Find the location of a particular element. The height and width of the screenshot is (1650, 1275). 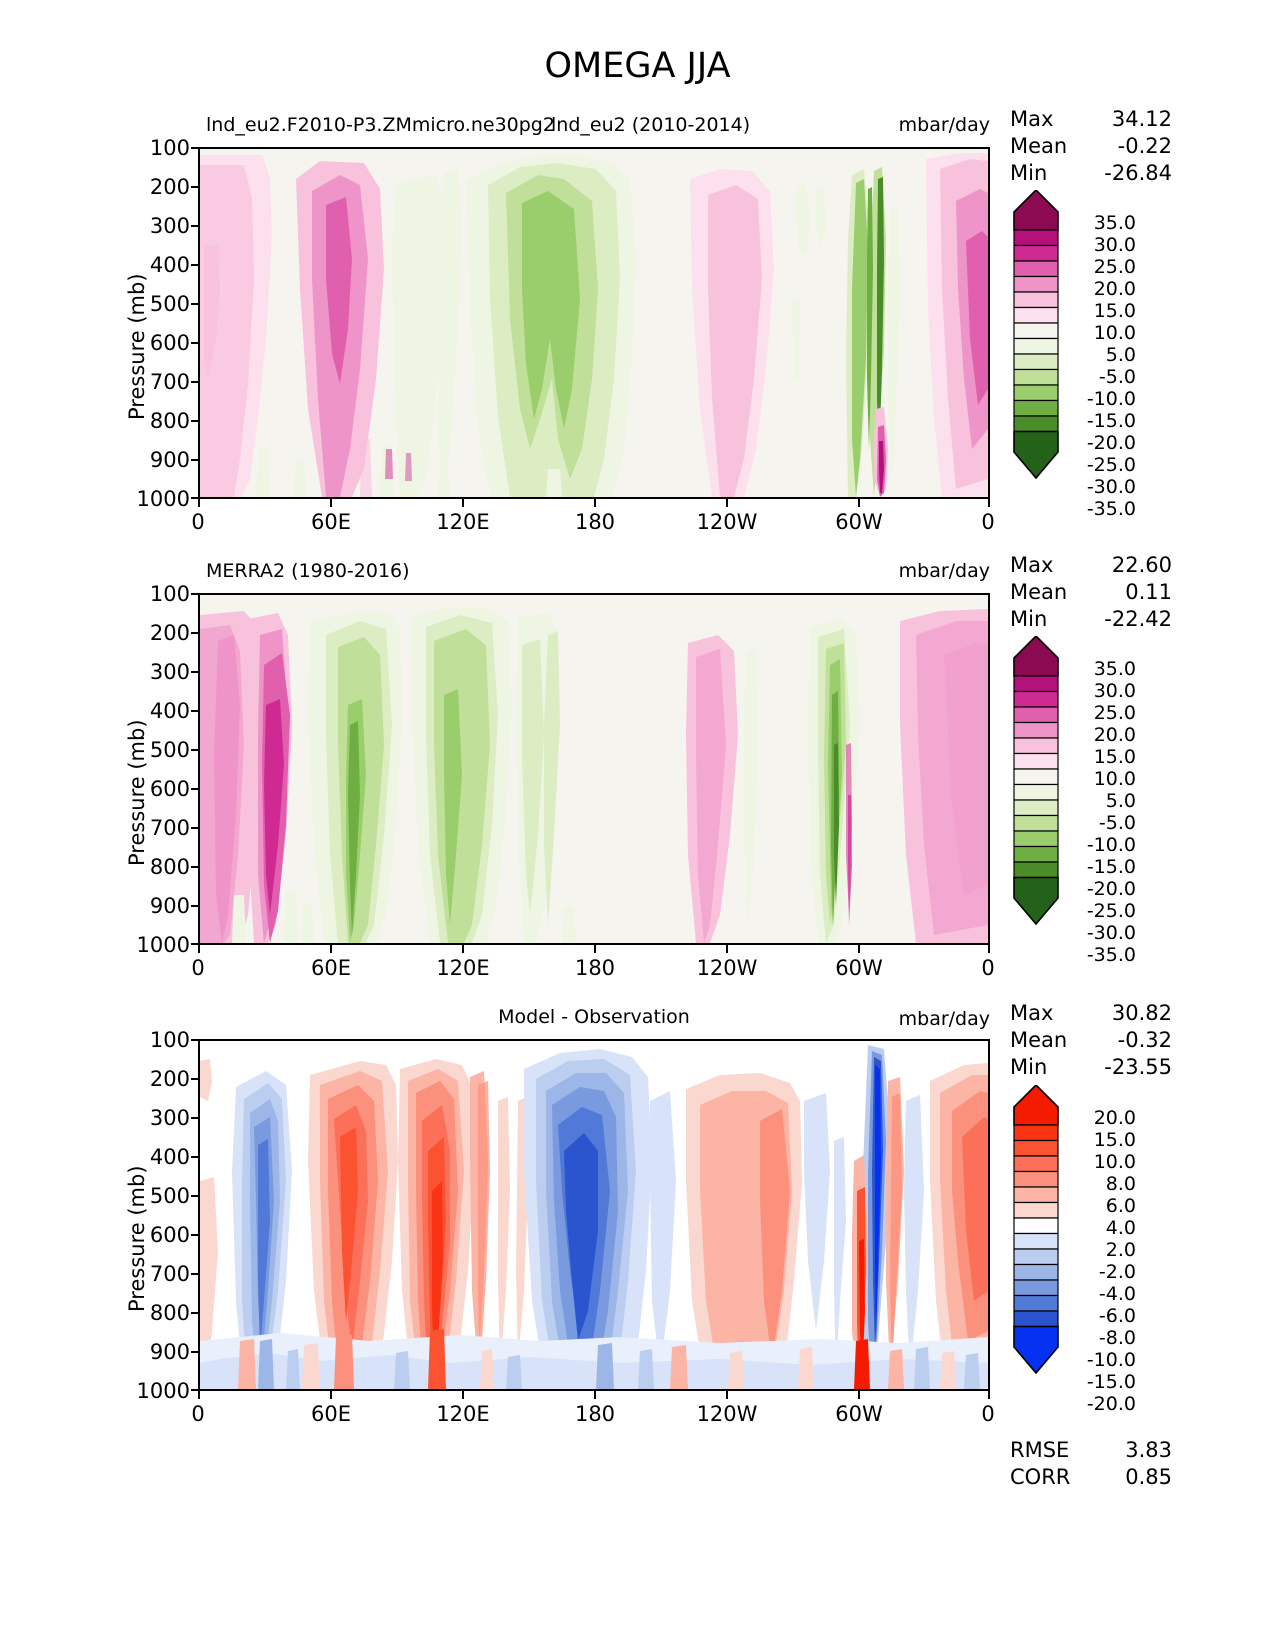

stat-row: Mean -0.32 is located at coordinates (1091, 1040).